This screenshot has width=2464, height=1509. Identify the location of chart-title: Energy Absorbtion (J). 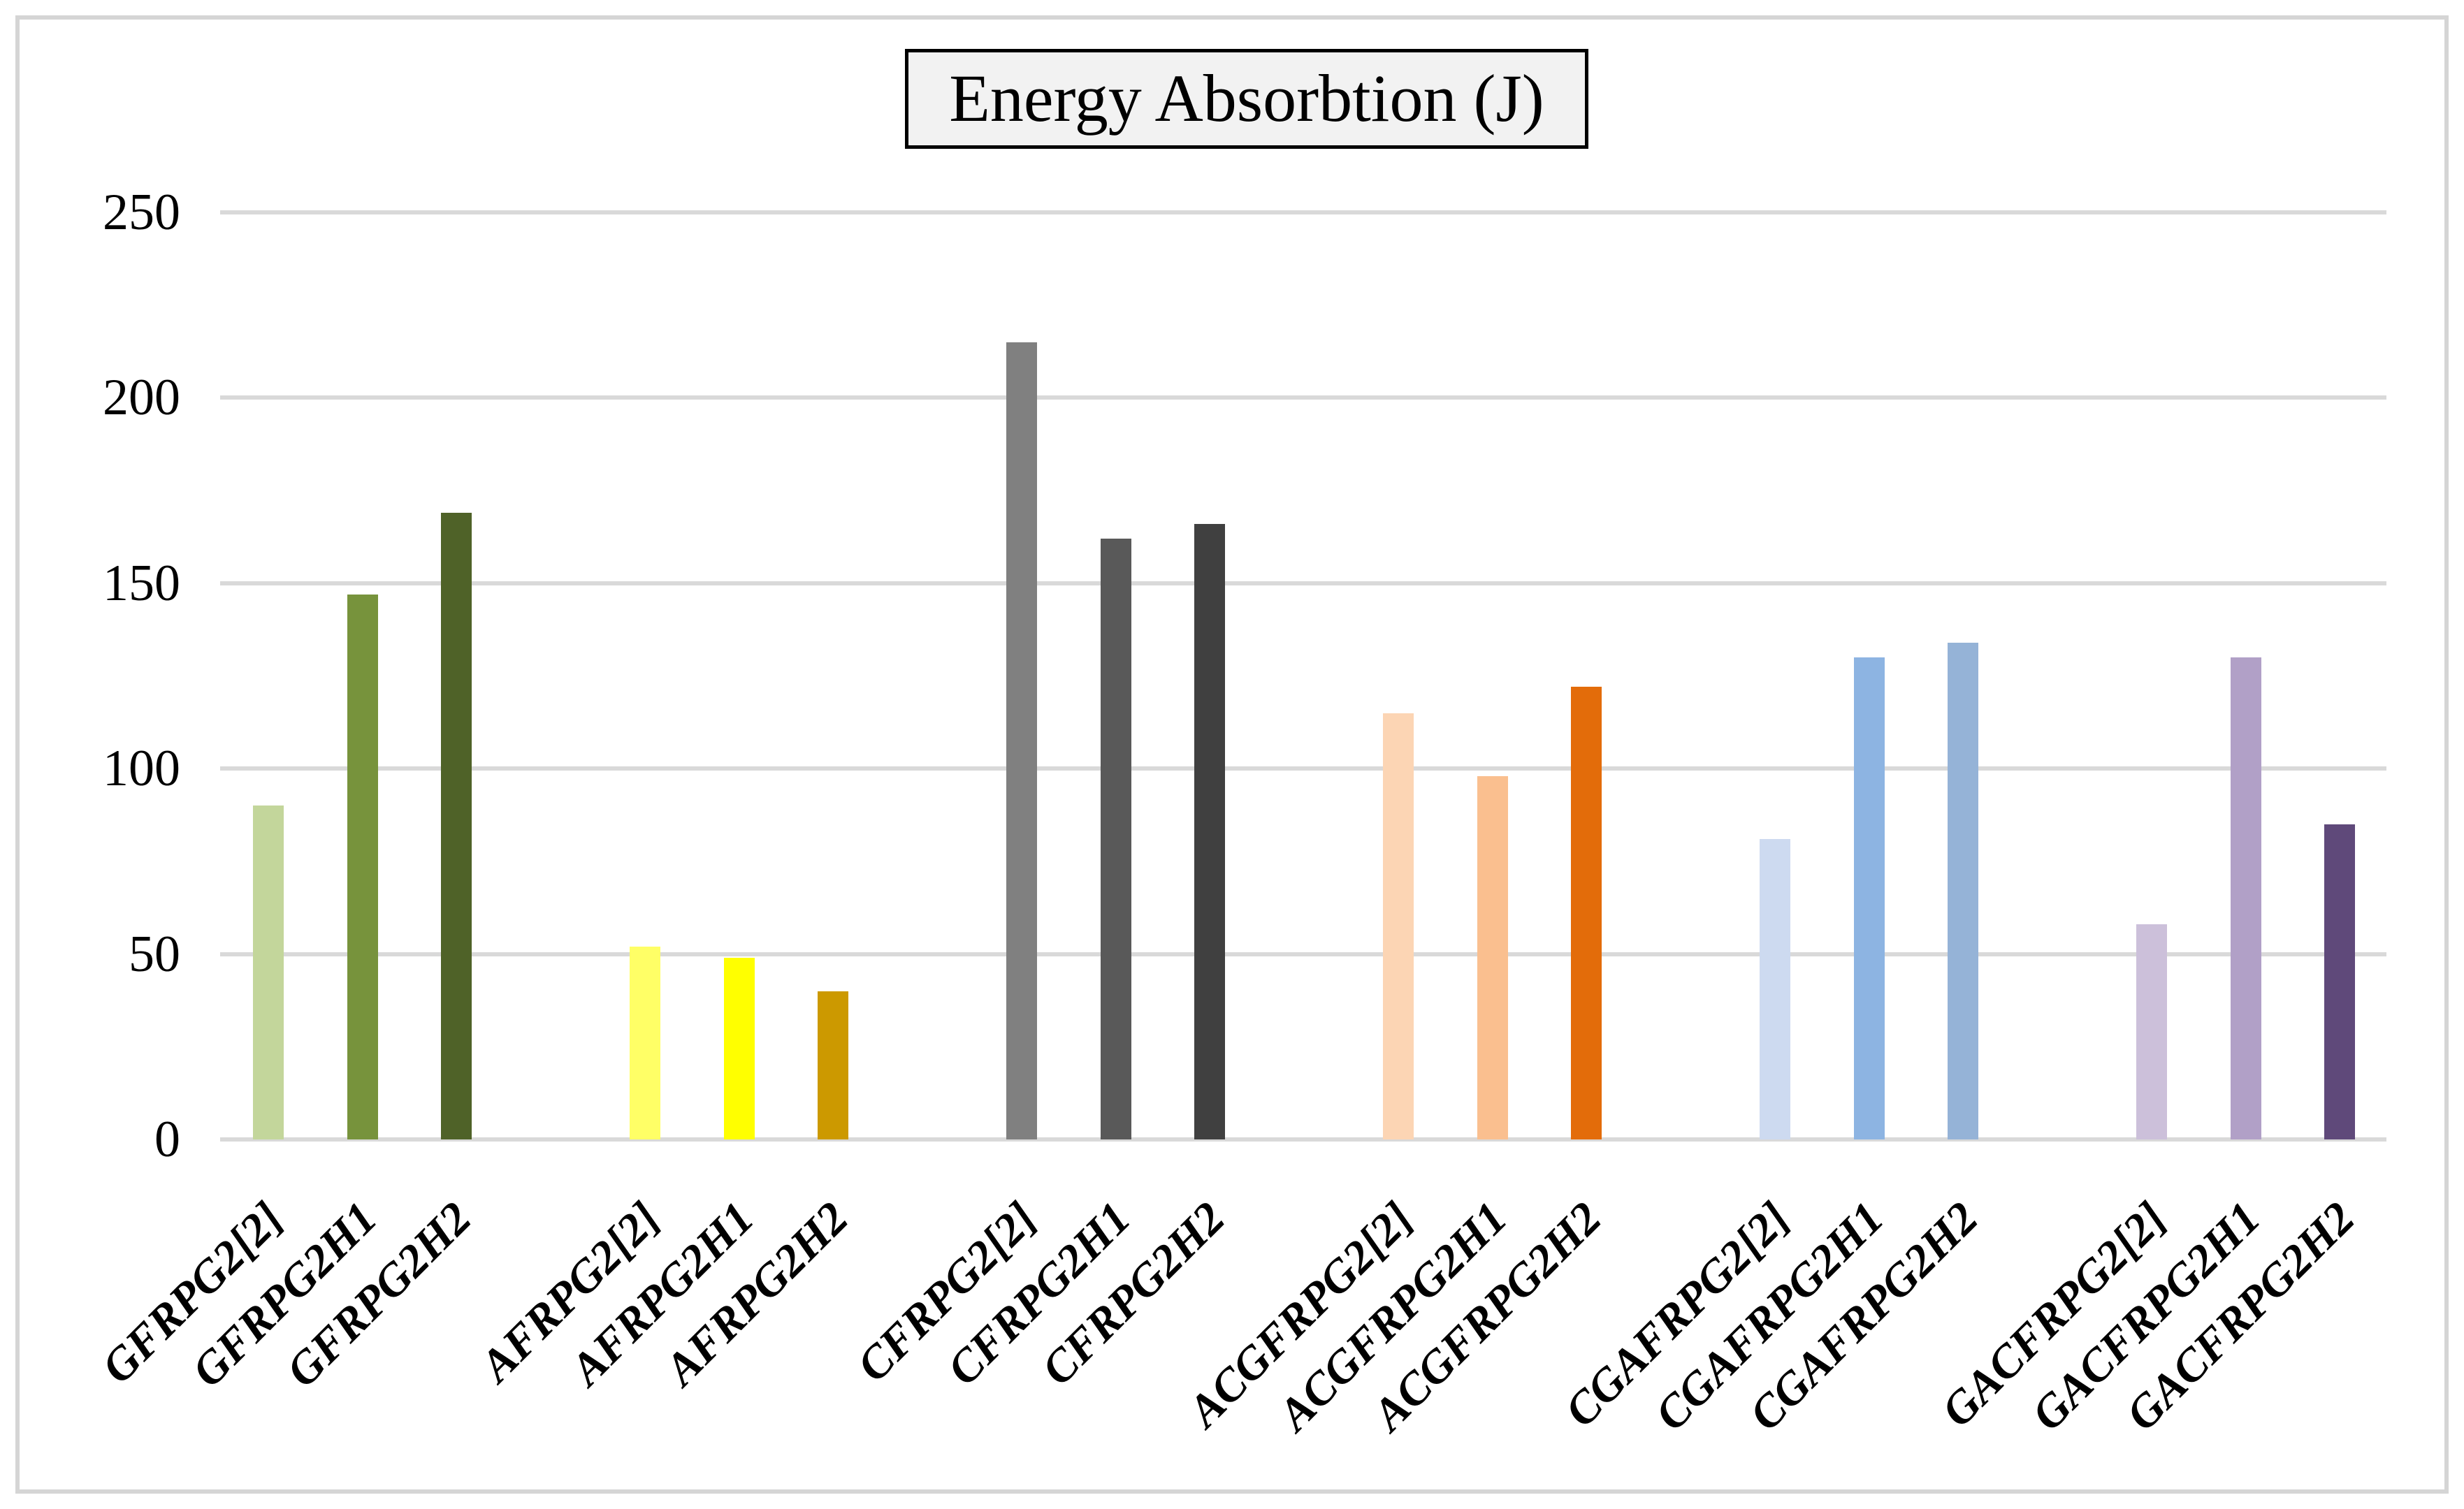
(1246, 99).